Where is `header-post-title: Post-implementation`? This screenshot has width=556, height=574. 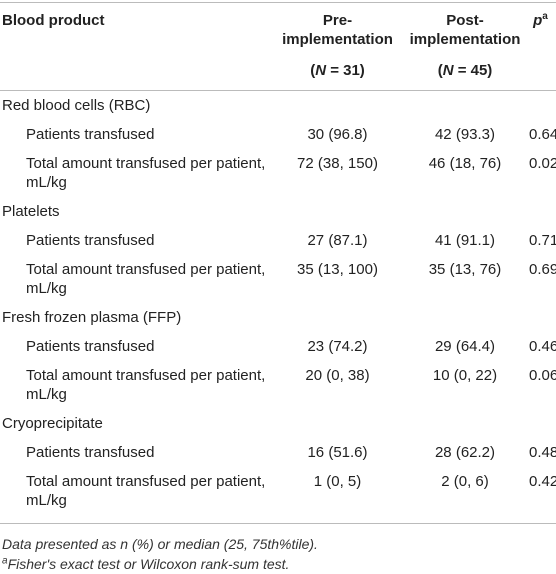
header-post-title: Post-implementation is located at coordinates (465, 30).